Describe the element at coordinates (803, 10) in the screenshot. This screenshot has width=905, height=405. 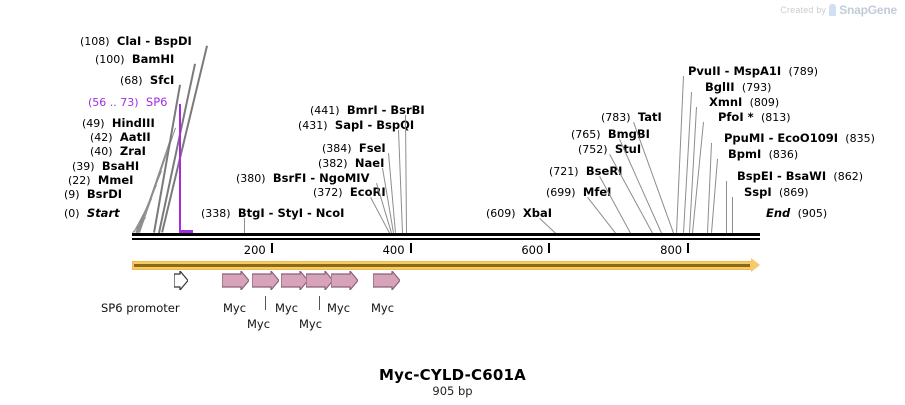
I see `watermark-prefix: Created by` at that location.